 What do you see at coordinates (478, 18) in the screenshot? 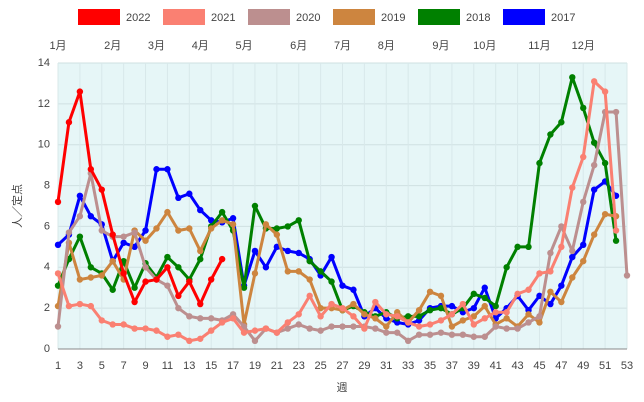
I see `legend-label: 2018` at bounding box center [478, 18].